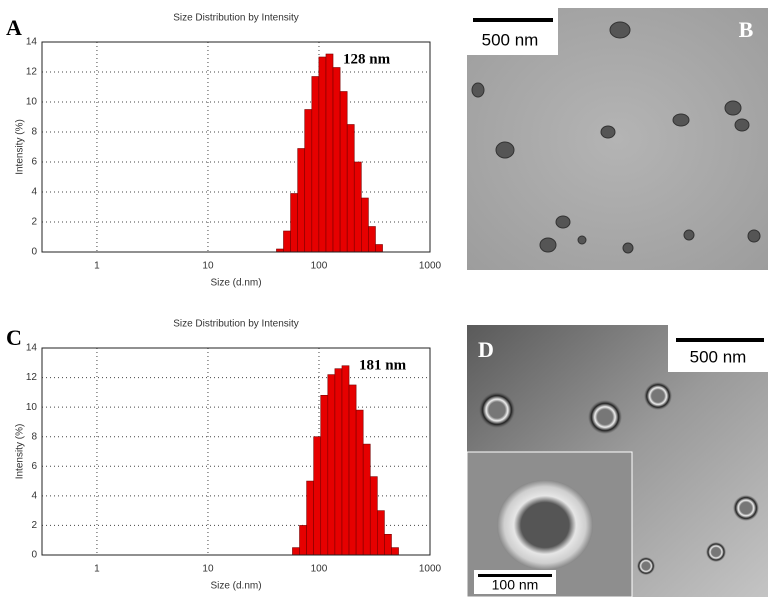 This screenshot has width=776, height=607. Describe the element at coordinates (367, 59) in the screenshot. I see `peak-annotation: 128 nm` at that location.